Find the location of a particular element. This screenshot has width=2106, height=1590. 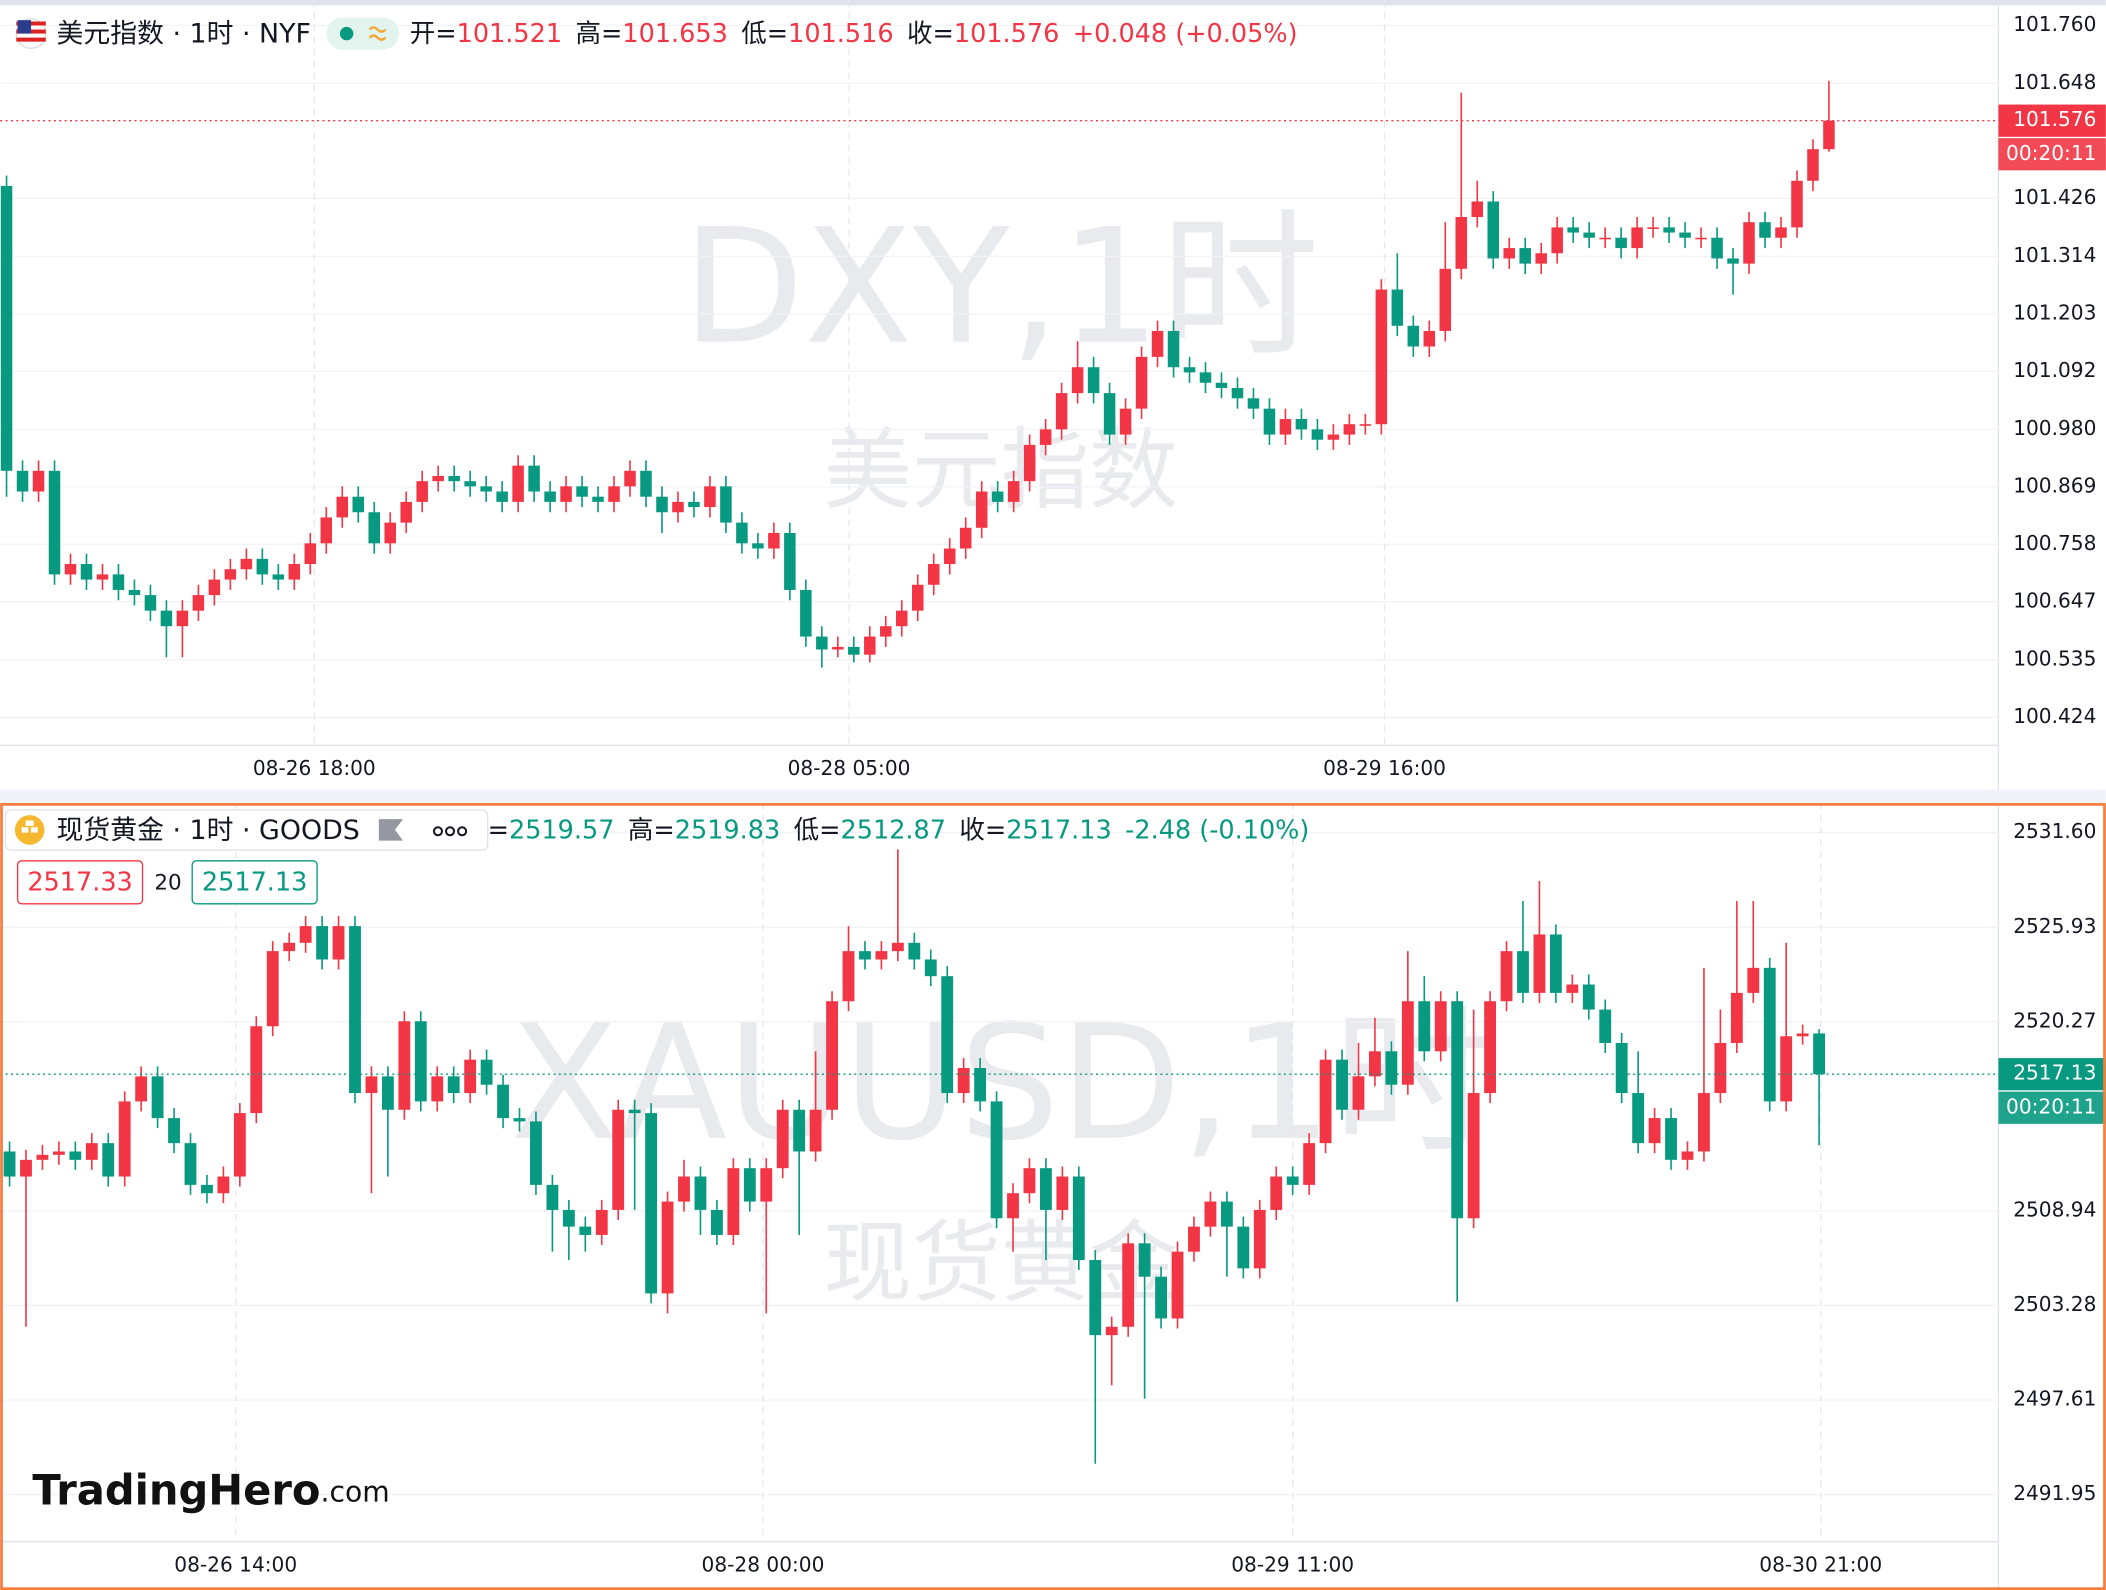

watermark-sub: 美元指数 is located at coordinates (1000, 470).